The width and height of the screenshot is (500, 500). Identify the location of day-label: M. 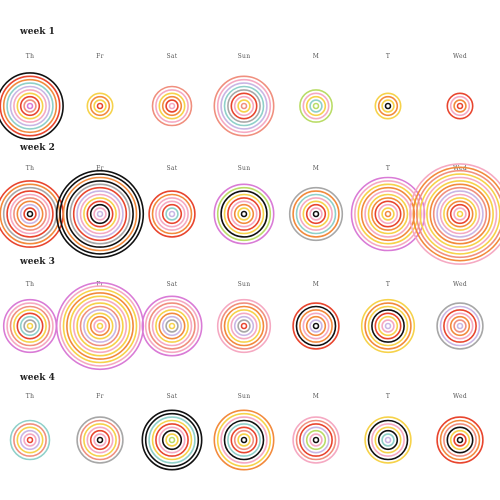
(316, 168).